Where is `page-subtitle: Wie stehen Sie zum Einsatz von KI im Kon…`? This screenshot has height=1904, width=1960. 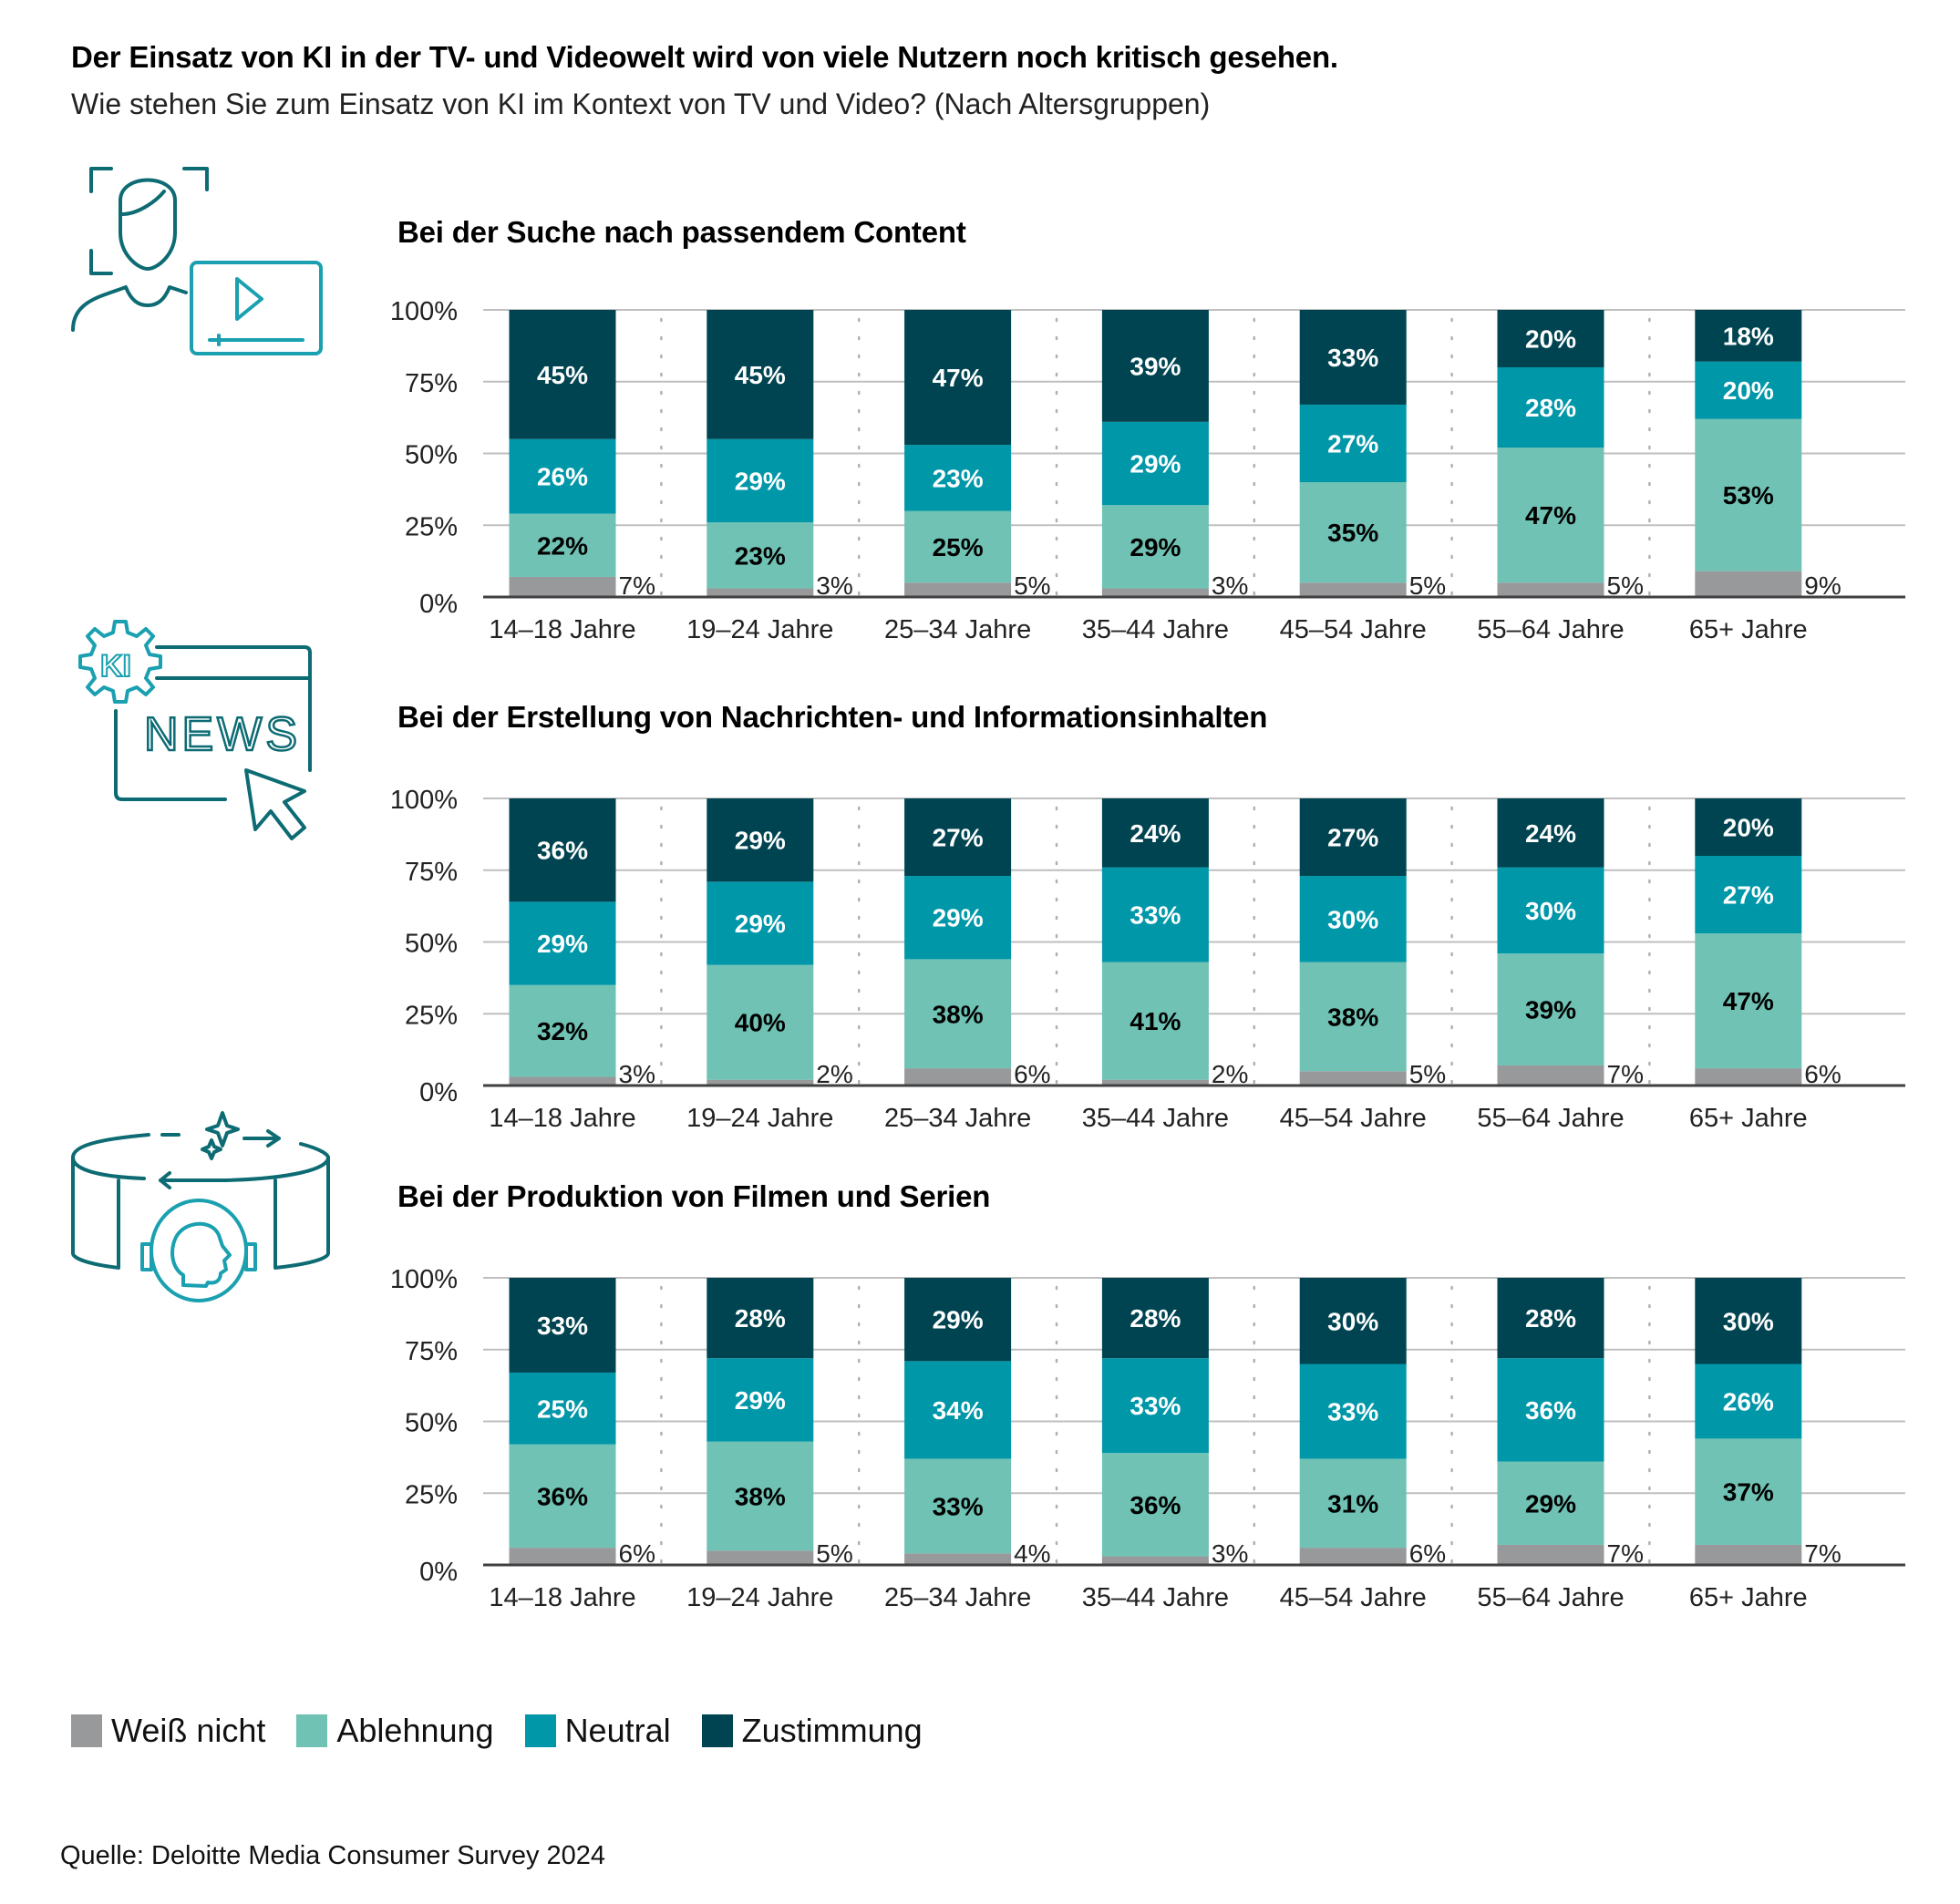
page-subtitle: Wie stehen Sie zum Einsatz von KI im Kon… is located at coordinates (641, 104).